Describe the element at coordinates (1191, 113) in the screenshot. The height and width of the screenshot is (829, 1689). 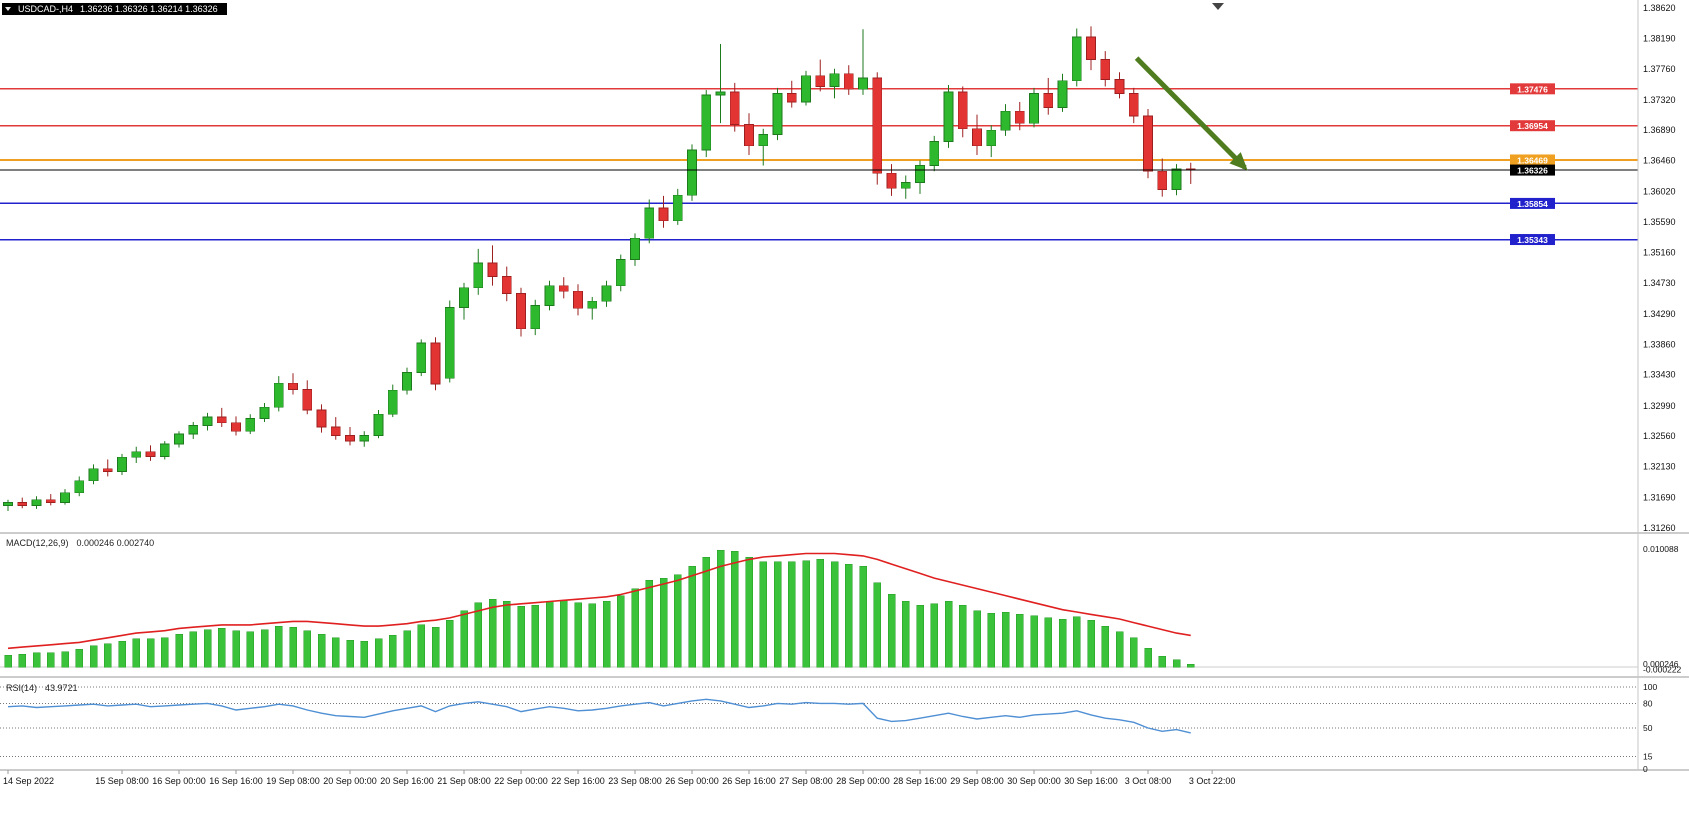
I see `trend-arrow` at that location.